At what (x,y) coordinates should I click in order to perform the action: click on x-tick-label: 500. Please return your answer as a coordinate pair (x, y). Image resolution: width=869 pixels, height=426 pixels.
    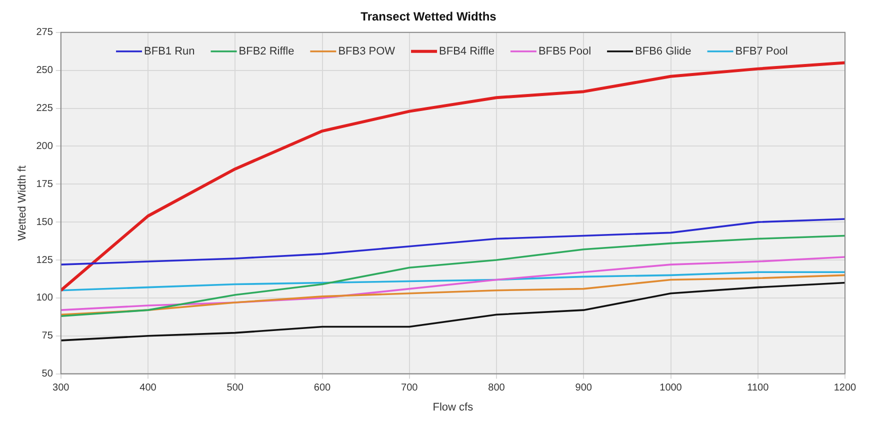
    Looking at the image, I should click on (235, 388).